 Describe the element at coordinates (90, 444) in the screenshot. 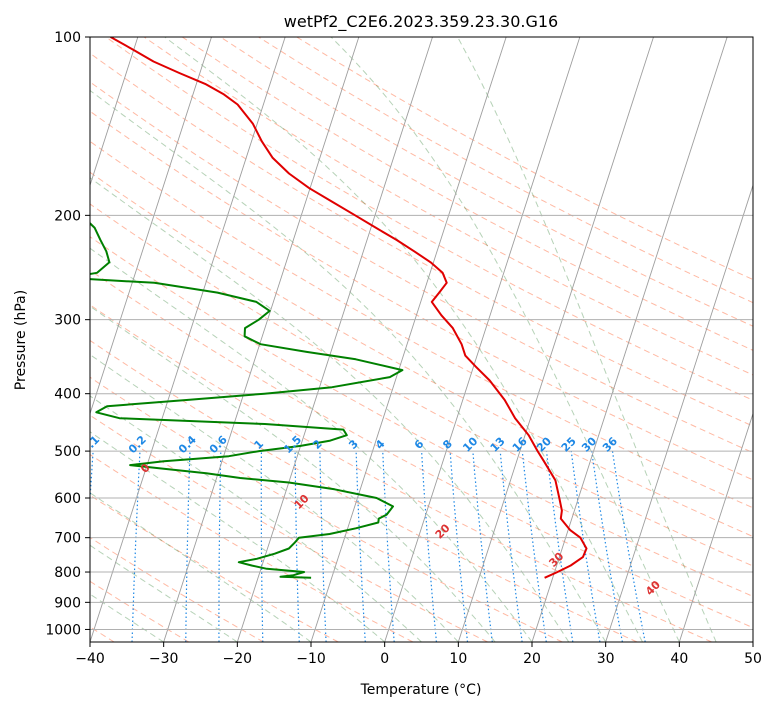

I see `mixing-ratio-label: 0.1` at that location.